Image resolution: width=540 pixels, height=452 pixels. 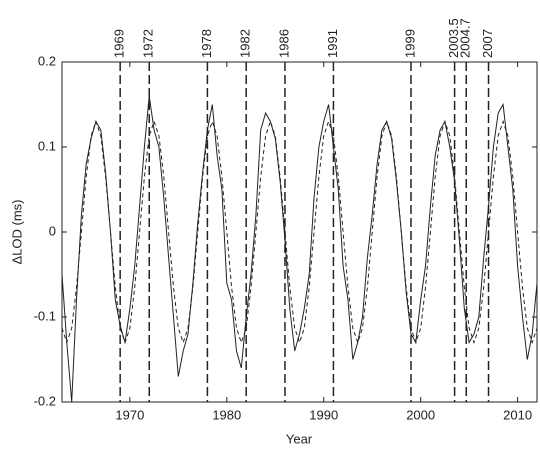 What do you see at coordinates (129, 414) in the screenshot?
I see `x-tick-label: 1970` at bounding box center [129, 414].